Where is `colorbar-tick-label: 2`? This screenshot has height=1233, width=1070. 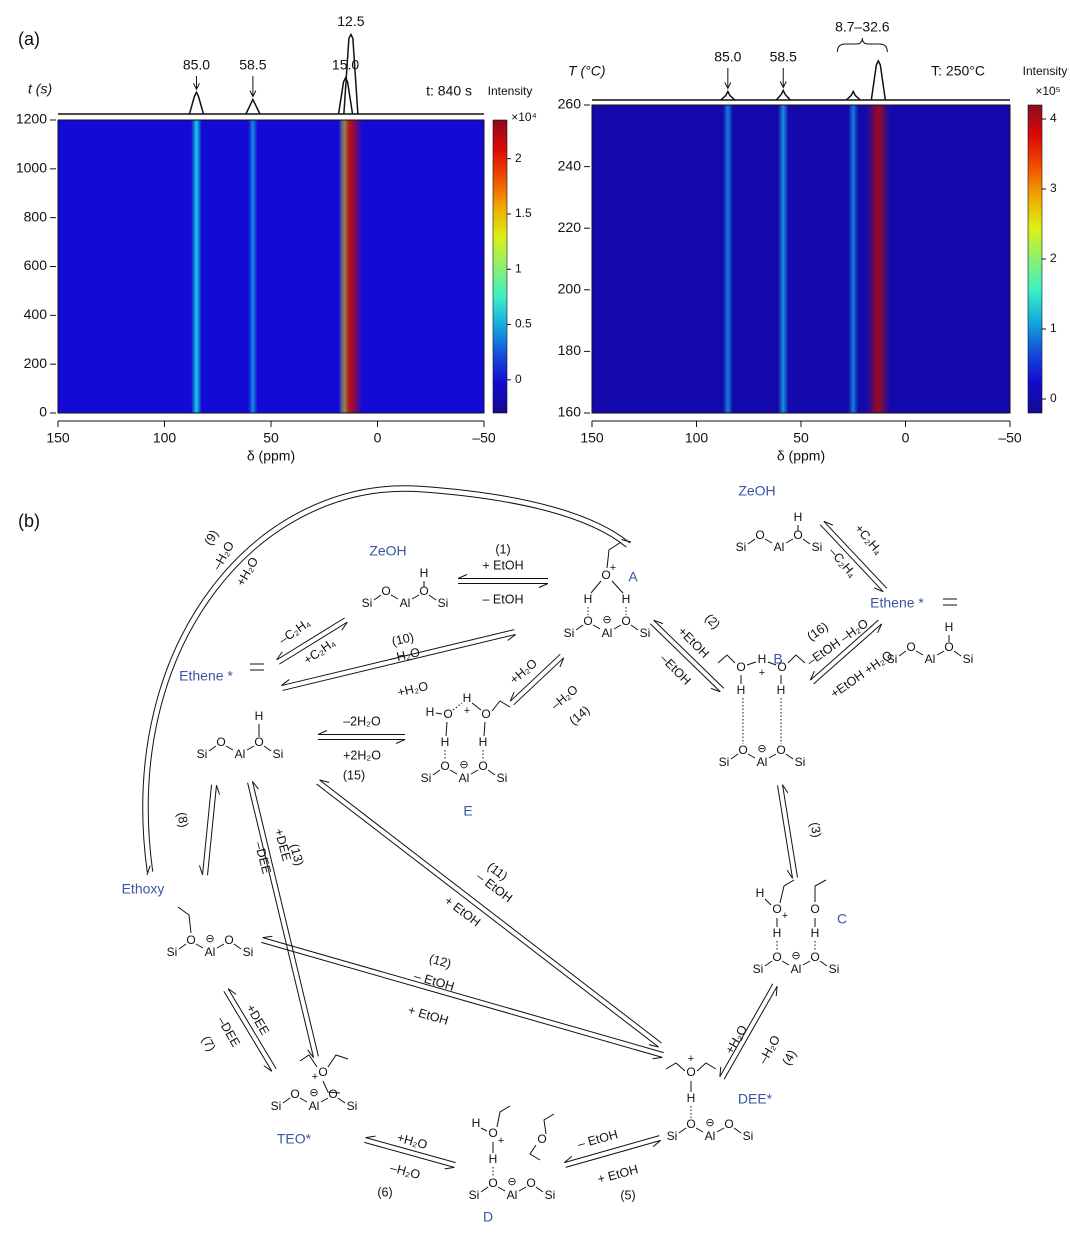 colorbar-tick-label: 2 is located at coordinates (1053, 258).